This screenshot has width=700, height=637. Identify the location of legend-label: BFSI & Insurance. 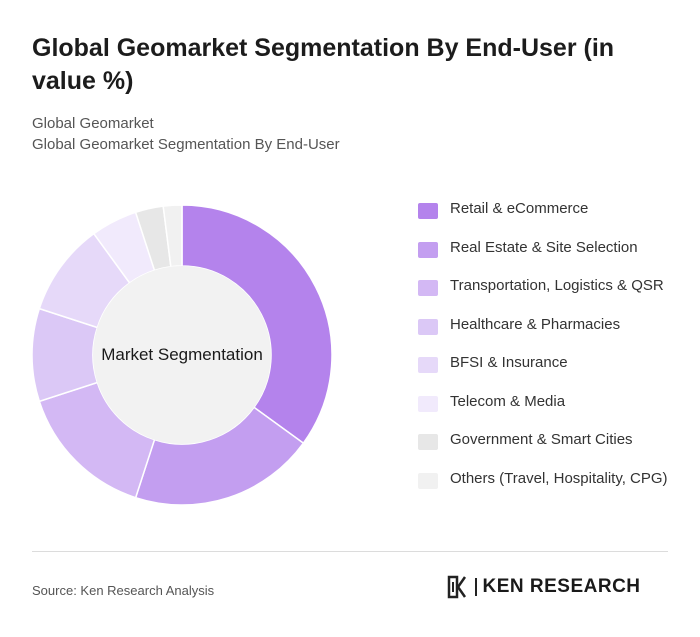
(509, 362).